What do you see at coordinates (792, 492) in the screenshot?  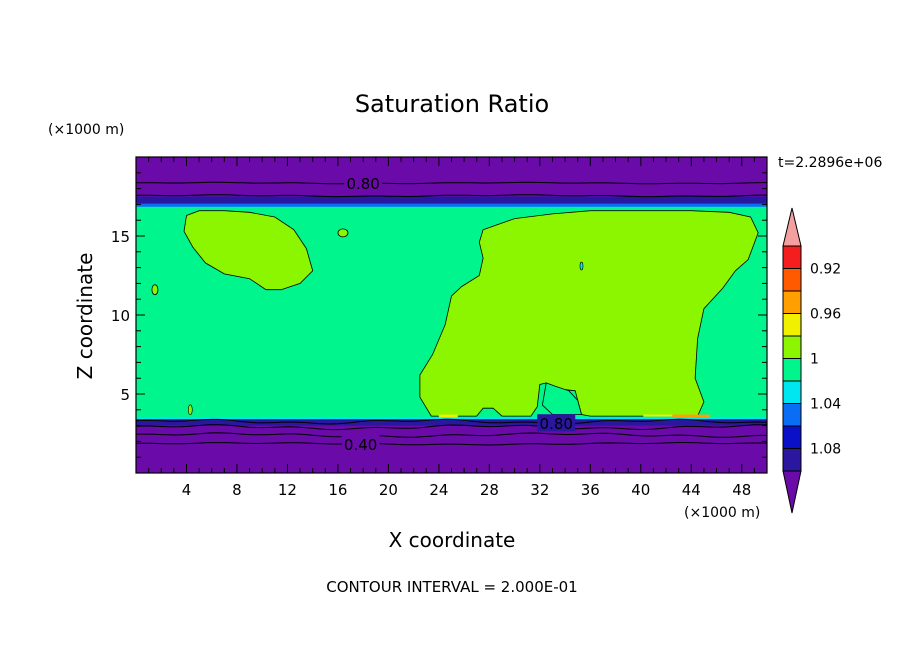 I see `colorbar-under-triangle` at bounding box center [792, 492].